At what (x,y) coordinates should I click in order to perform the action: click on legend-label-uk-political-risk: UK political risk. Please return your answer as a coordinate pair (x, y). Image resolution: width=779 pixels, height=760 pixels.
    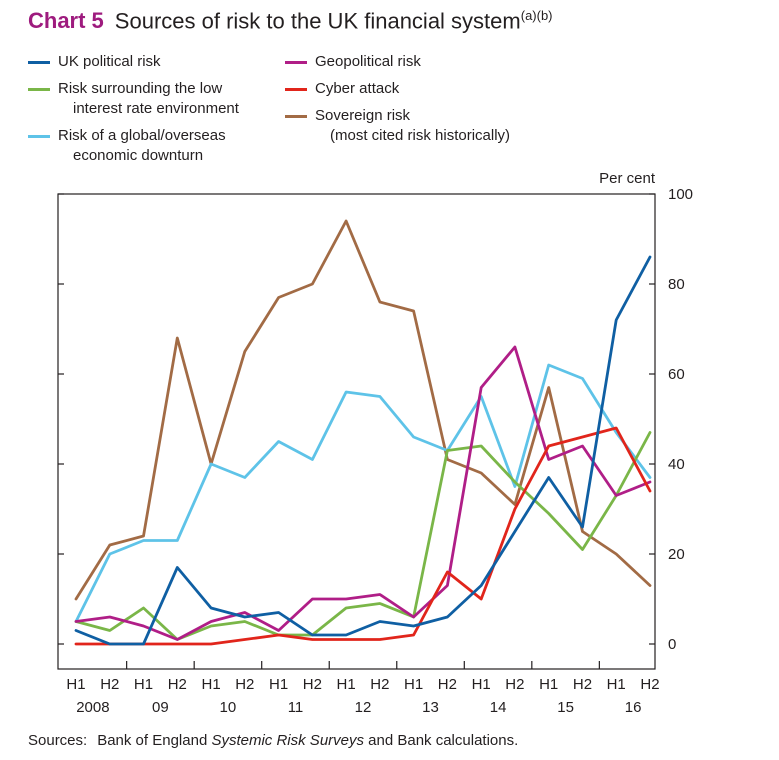
    Looking at the image, I should click on (109, 62).